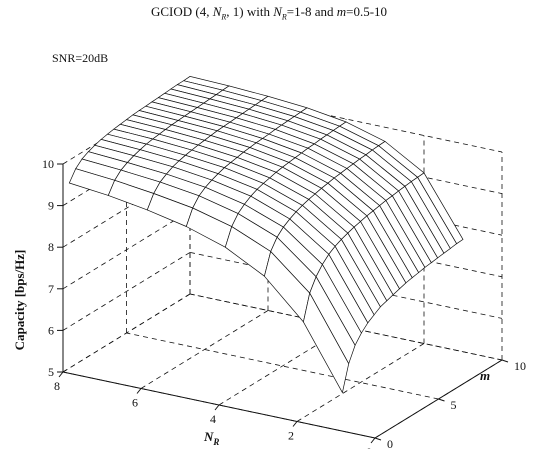  I want to click on z-tick-label: 8, so click(51, 247).